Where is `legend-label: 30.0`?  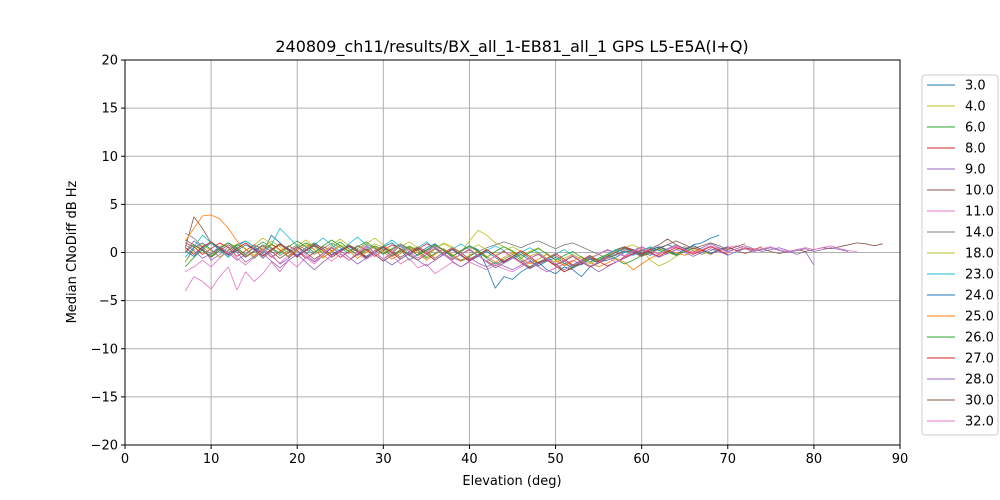 legend-label: 30.0 is located at coordinates (979, 401).